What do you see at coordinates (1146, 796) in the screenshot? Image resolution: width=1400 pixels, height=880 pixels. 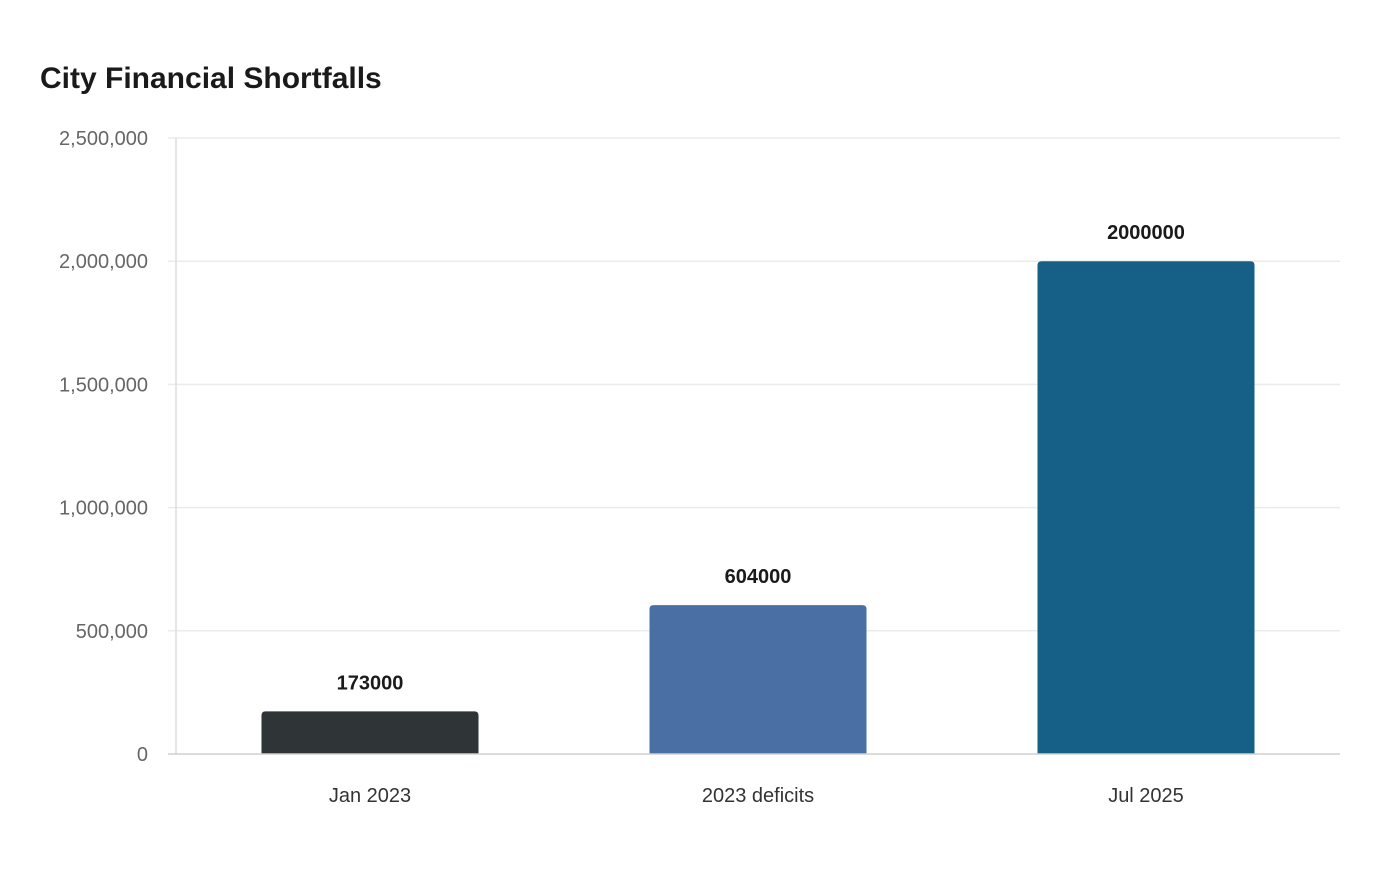 I see `x-tick-label: Jul 2025` at bounding box center [1146, 796].